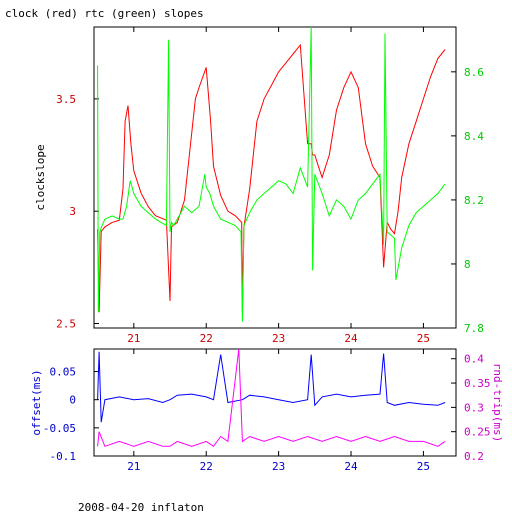 The image size is (512, 512). What do you see at coordinates (66, 99) in the screenshot?
I see `top-y-left-tick-label: 3.5` at bounding box center [66, 99].